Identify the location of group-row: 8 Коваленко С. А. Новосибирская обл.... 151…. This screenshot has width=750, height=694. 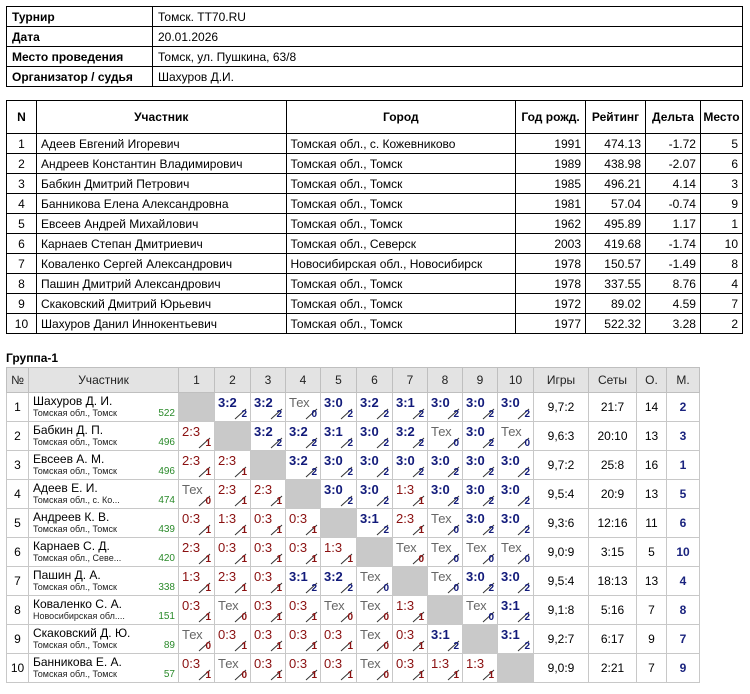
(353, 610).